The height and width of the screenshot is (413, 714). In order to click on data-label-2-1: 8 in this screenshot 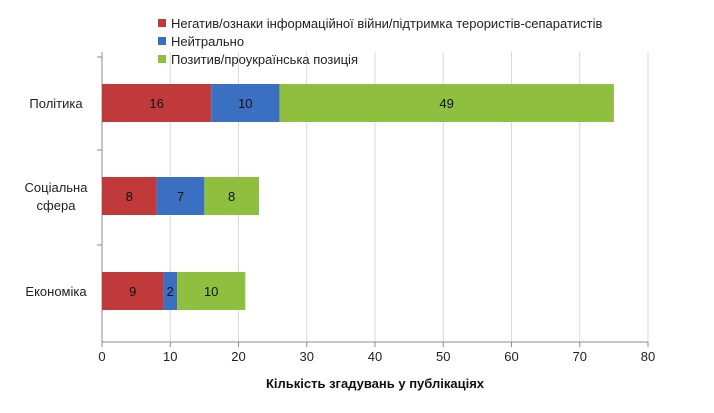, I will do `click(231, 196)`.